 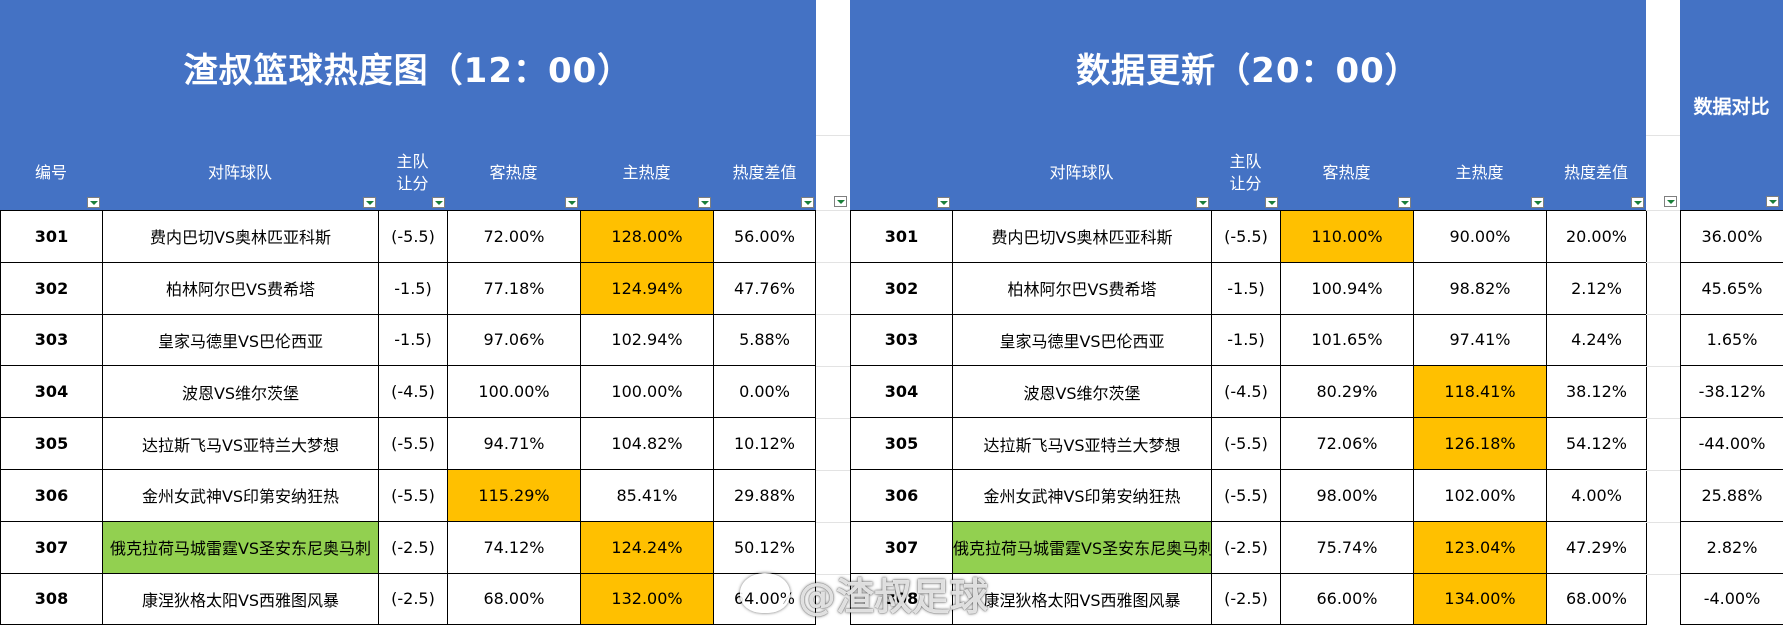 I want to click on row-home-heat: 124.24%, so click(x=647, y=547).